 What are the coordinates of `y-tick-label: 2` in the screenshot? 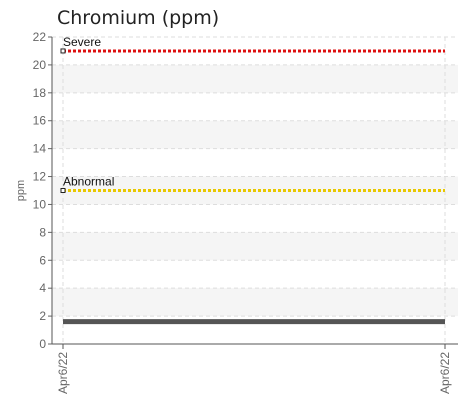 It's located at (42, 316).